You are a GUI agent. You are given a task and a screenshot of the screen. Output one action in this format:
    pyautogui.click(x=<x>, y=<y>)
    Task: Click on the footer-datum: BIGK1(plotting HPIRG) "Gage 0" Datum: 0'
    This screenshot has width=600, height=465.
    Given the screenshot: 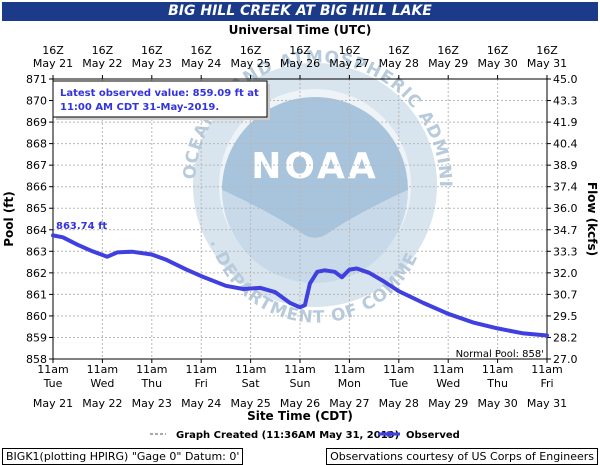 What is the action you would take?
    pyautogui.click(x=123, y=456)
    